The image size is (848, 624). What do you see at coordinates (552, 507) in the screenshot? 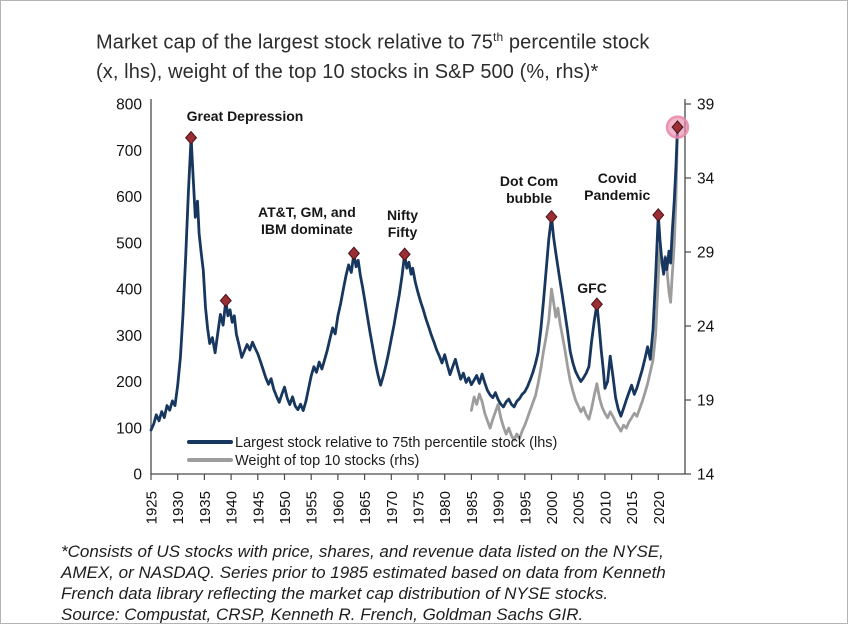
I see `x-tick-label: 2000` at bounding box center [552, 507].